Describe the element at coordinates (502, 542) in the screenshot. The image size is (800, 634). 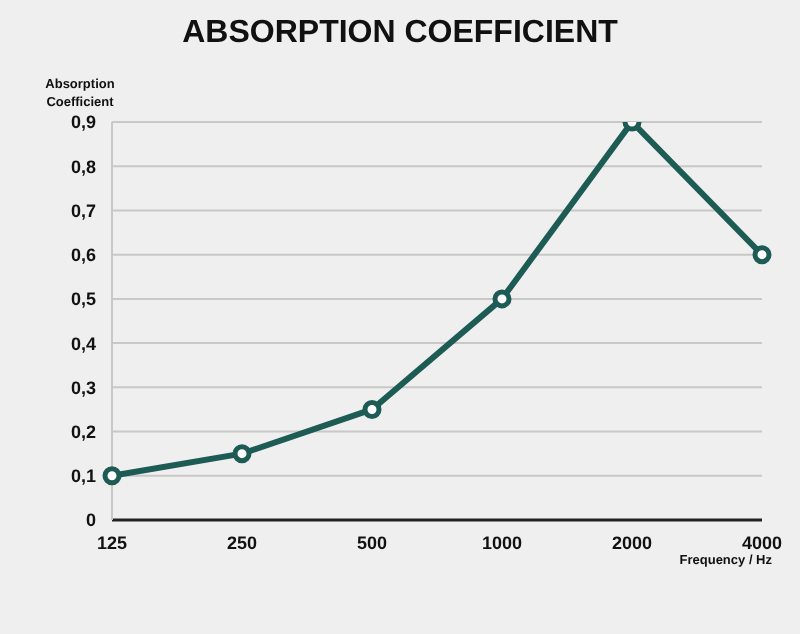
I see `x-tick-label: 1000` at that location.